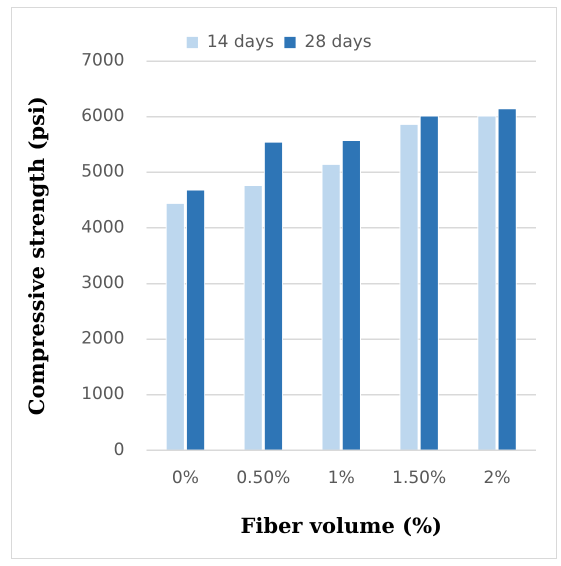  I want to click on x-tick-label: 0%, so click(185, 478).